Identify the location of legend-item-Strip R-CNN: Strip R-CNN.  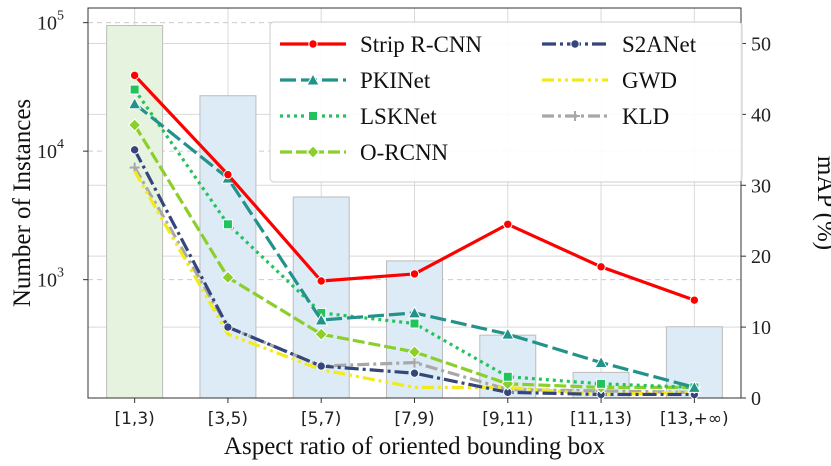
(381, 44).